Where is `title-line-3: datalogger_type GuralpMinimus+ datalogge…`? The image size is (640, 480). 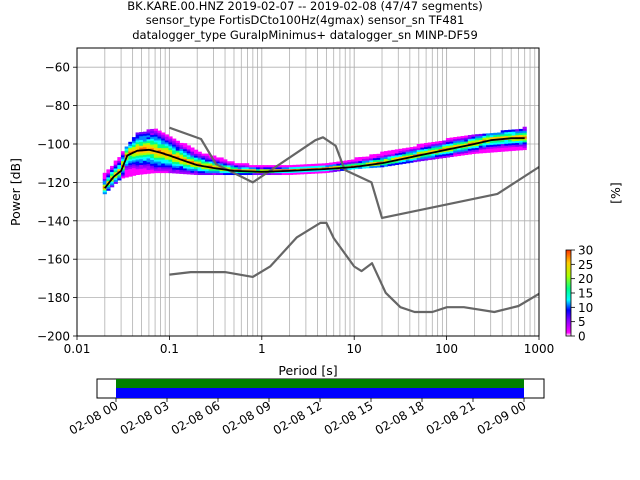
title-line-3: datalogger_type GuralpMinimus+ datalogge… is located at coordinates (305, 35).